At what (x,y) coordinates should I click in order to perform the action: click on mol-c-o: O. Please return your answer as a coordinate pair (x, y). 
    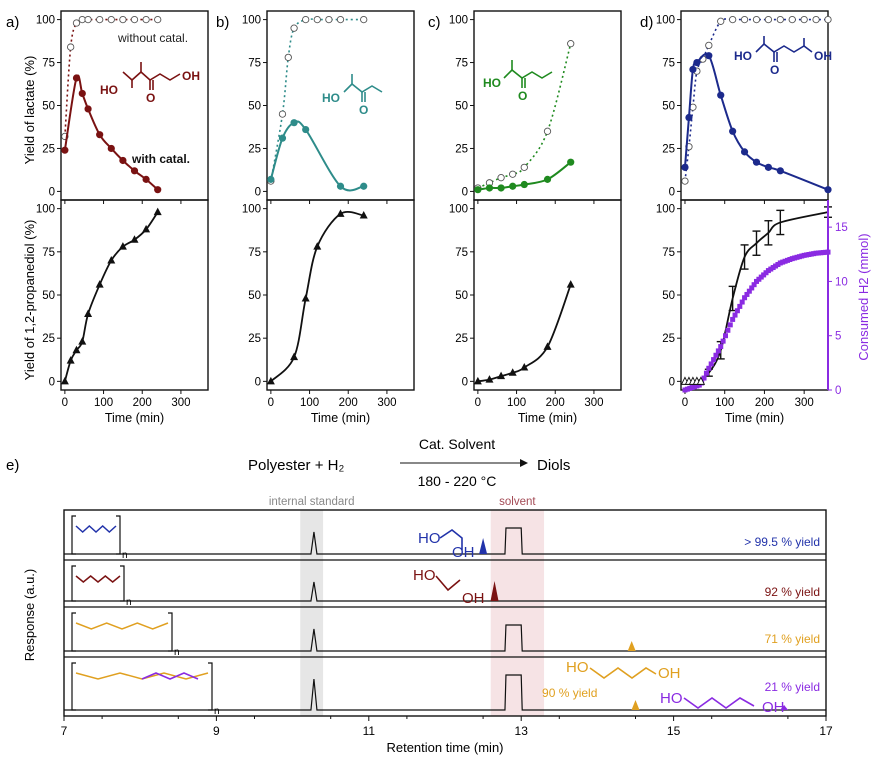
    Looking at the image, I should click on (522, 96).